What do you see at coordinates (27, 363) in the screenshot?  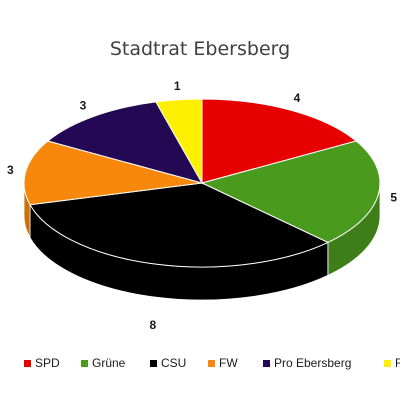 I see `legend-swatch-spd` at bounding box center [27, 363].